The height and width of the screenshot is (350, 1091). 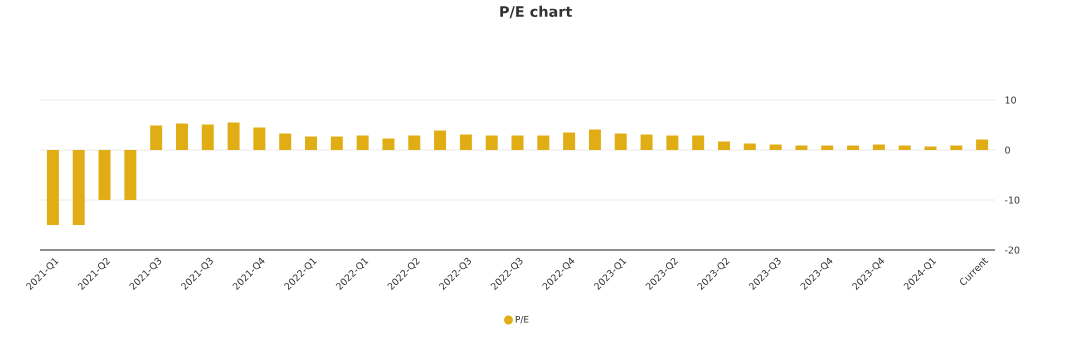 I want to click on y-tick-label: 10, so click(x=1010, y=100).